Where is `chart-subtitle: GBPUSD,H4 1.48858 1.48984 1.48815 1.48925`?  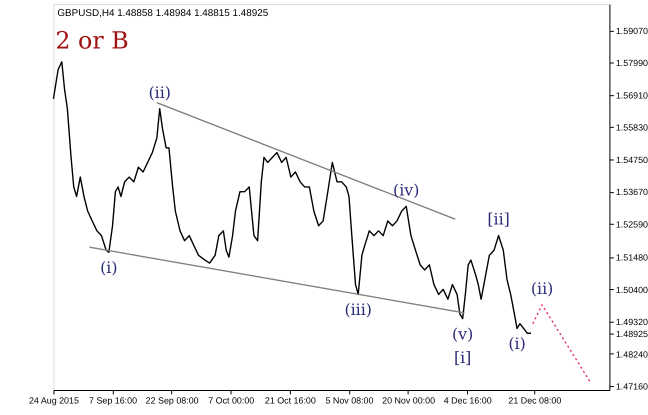
chart-subtitle: GBPUSD,H4 1.48858 1.48984 1.48815 1.48925 is located at coordinates (163, 14).